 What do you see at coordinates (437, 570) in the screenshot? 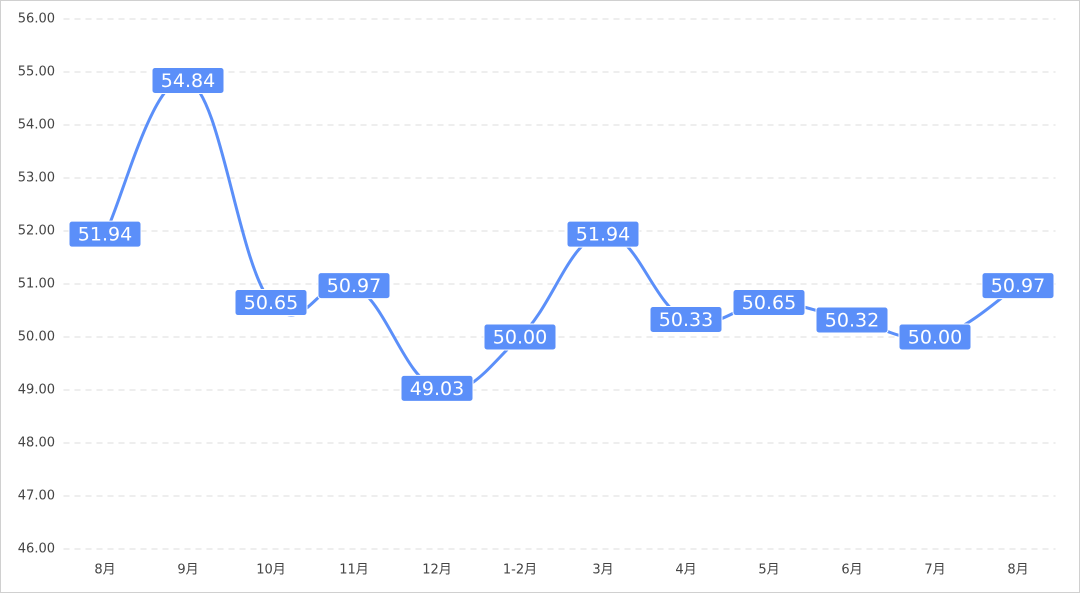
I see `x-tick-label: 12月` at bounding box center [437, 570].